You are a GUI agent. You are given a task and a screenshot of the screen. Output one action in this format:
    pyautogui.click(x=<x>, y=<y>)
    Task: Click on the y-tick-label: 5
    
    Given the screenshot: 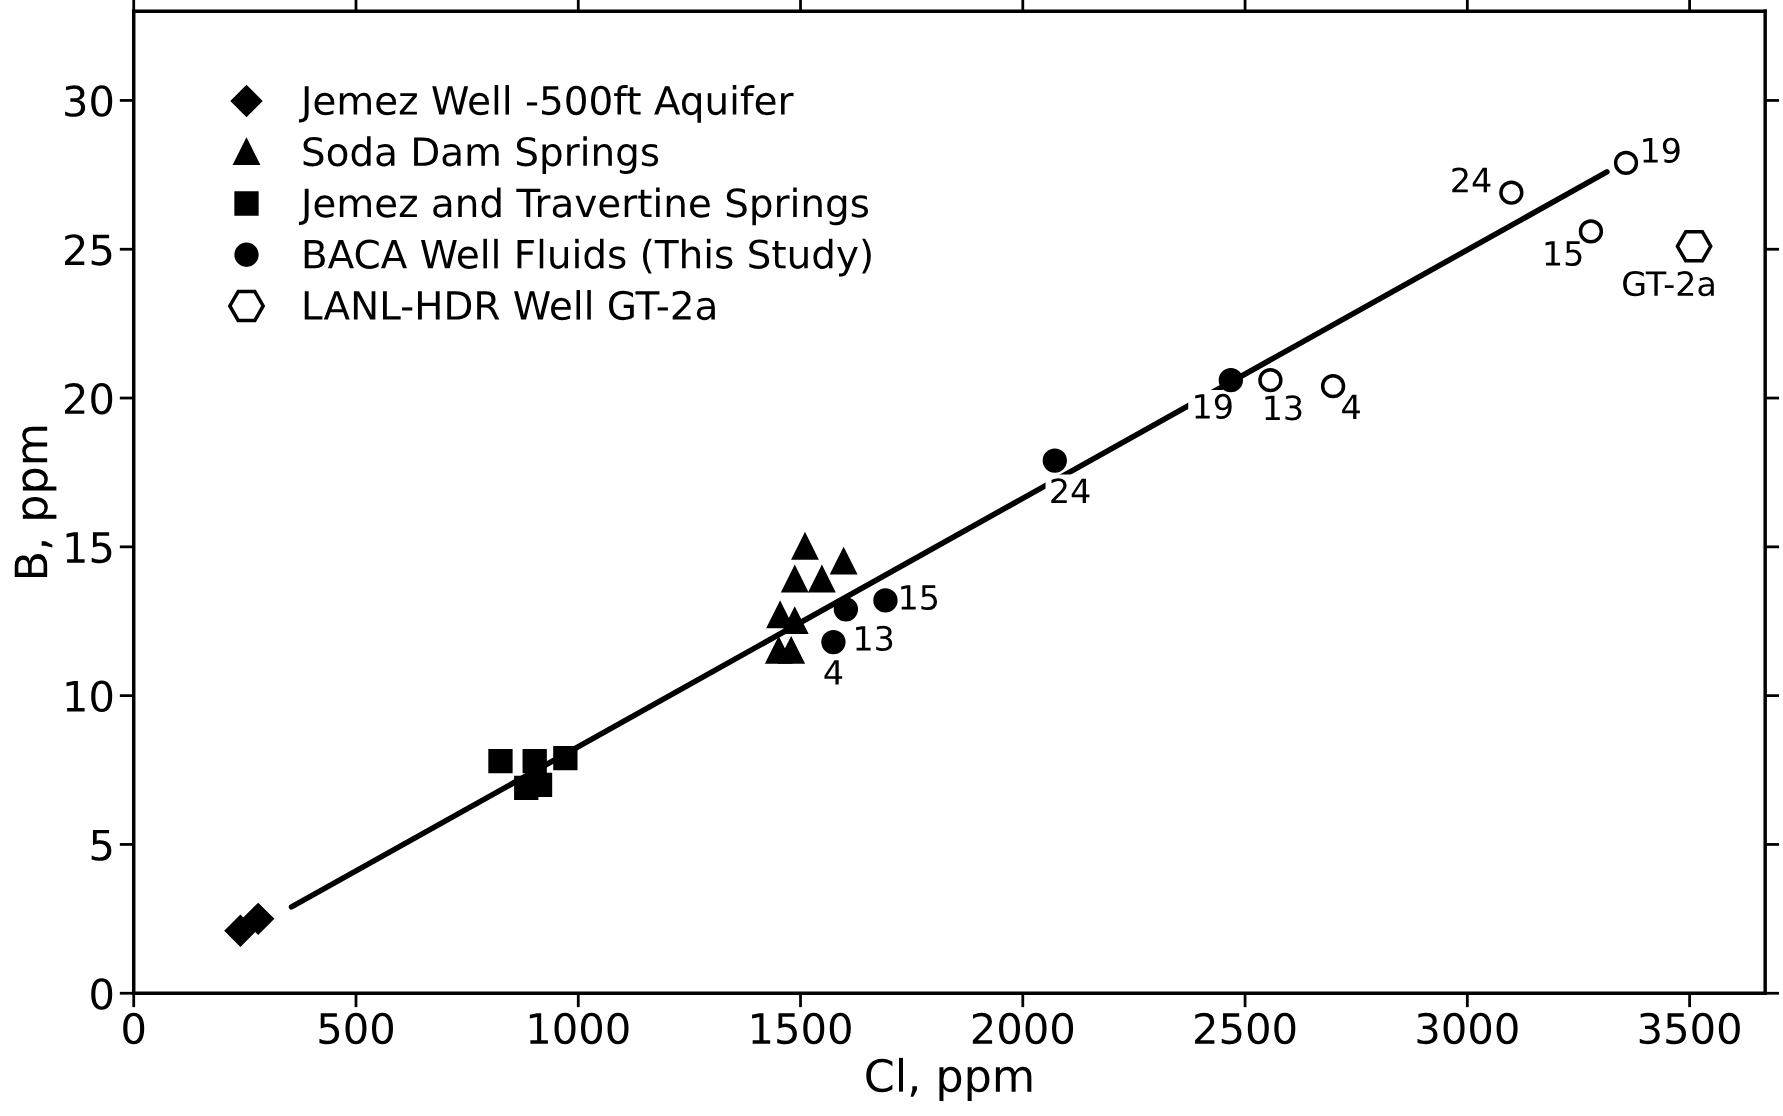 What is the action you would take?
    pyautogui.click(x=101, y=845)
    